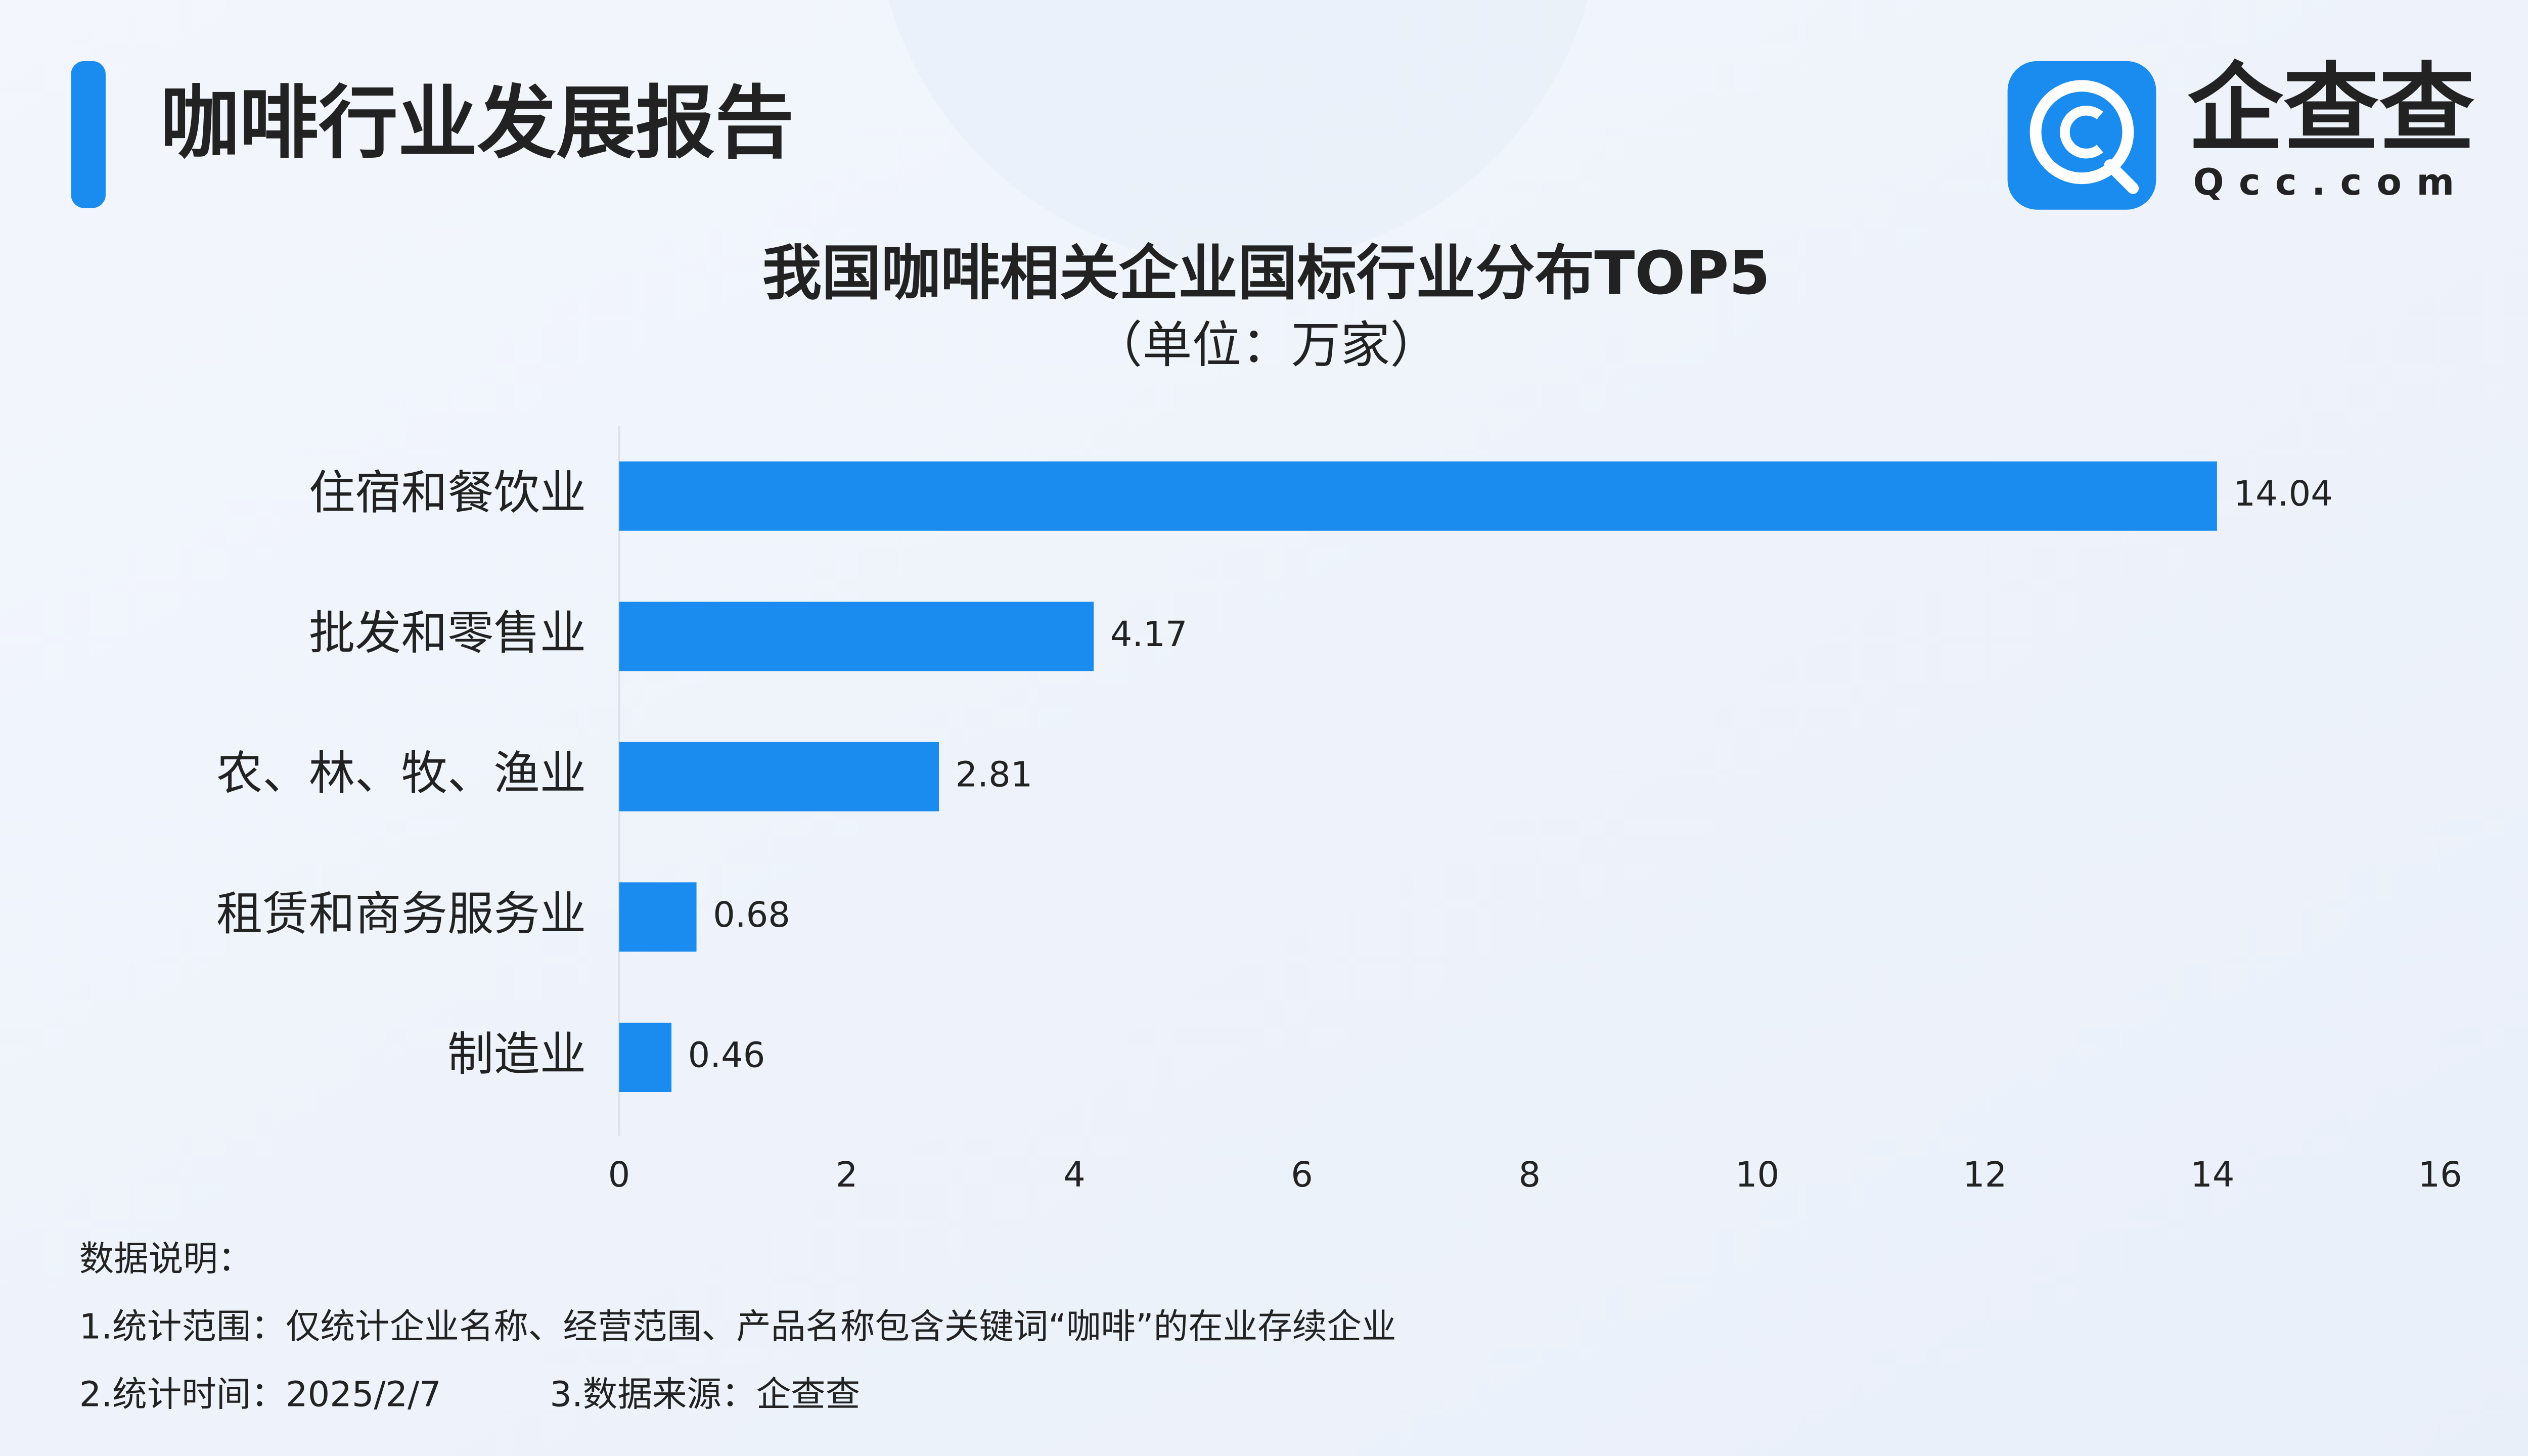  Describe the element at coordinates (2284, 494) in the screenshot. I see `value-label: 14.04` at that location.